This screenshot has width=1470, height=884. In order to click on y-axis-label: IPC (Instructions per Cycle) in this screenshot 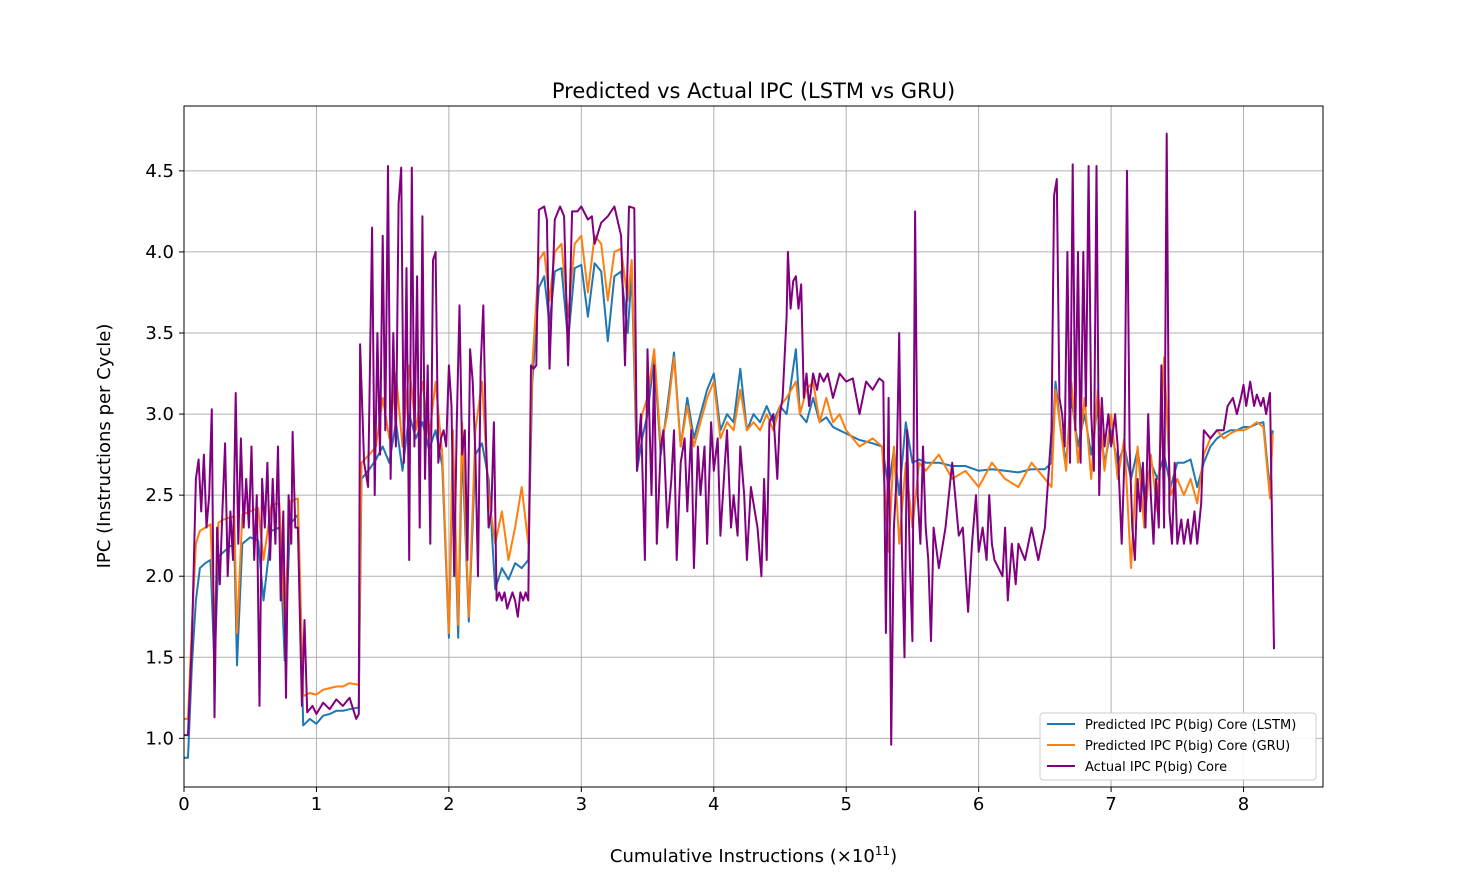, I will do `click(104, 446)`.